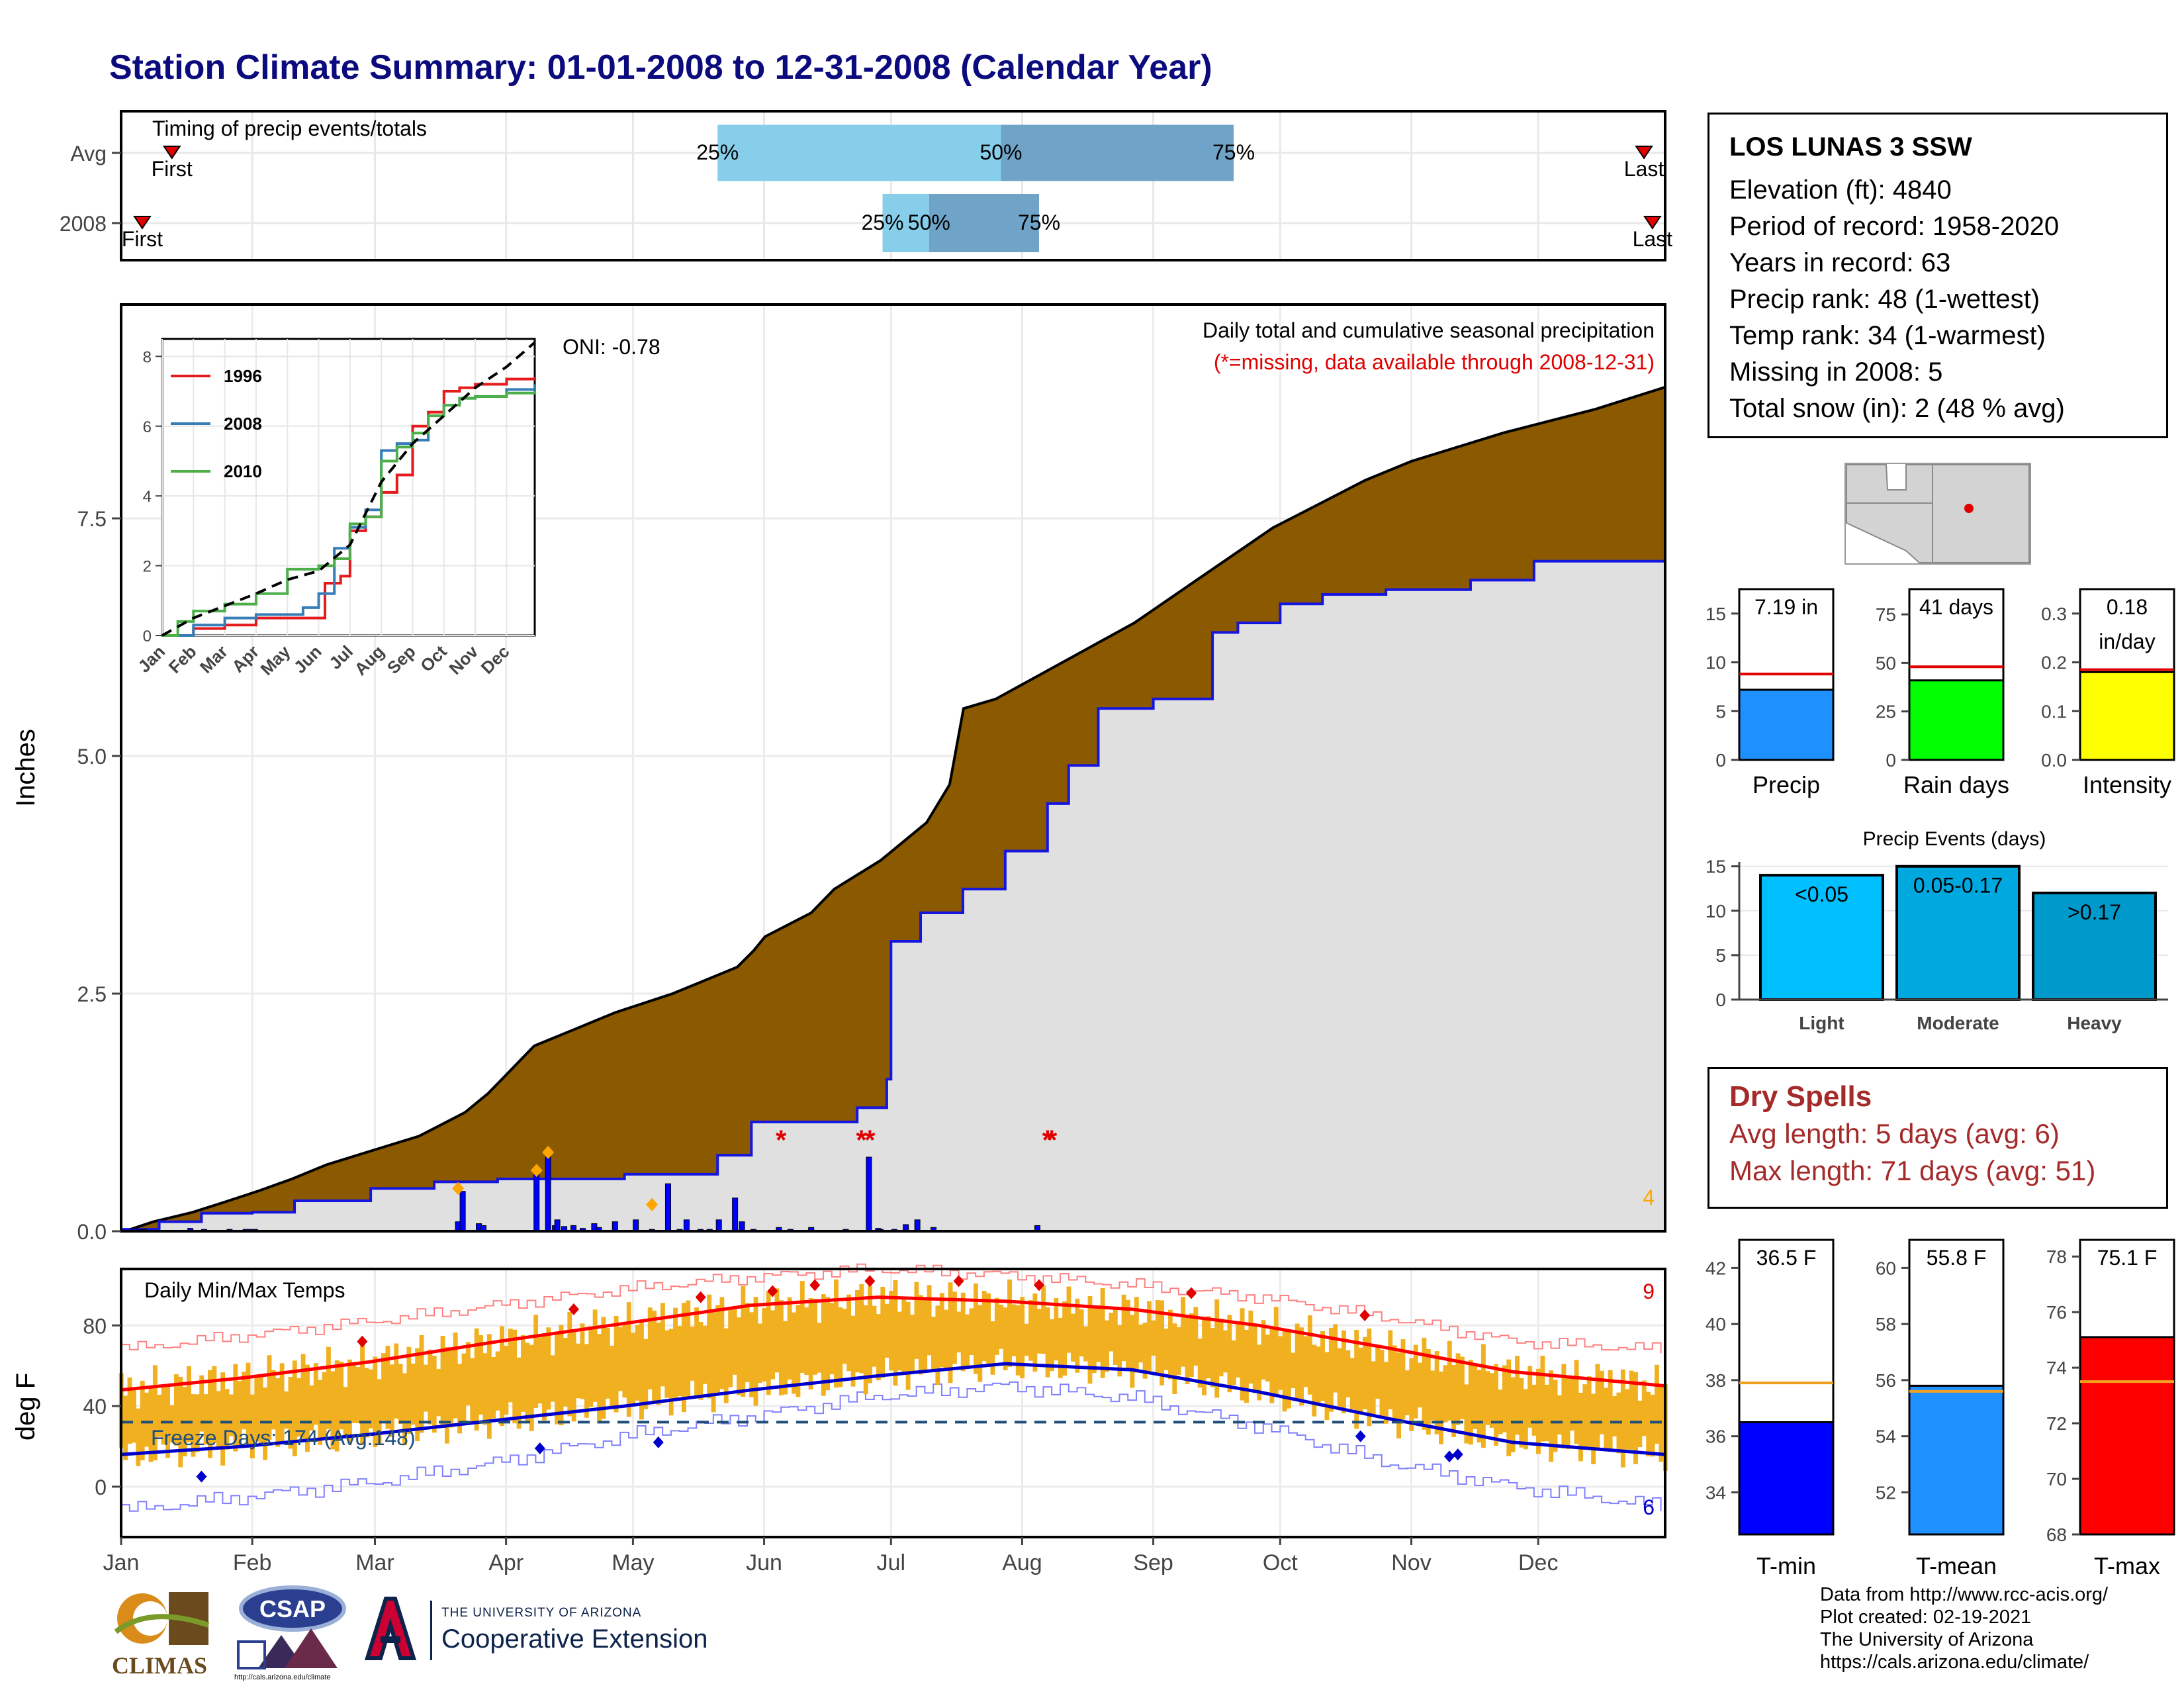 This screenshot has width=2184, height=1688. What do you see at coordinates (1716, 1324) in the screenshot?
I see `temp-y-tick-label: 40` at bounding box center [1716, 1324].